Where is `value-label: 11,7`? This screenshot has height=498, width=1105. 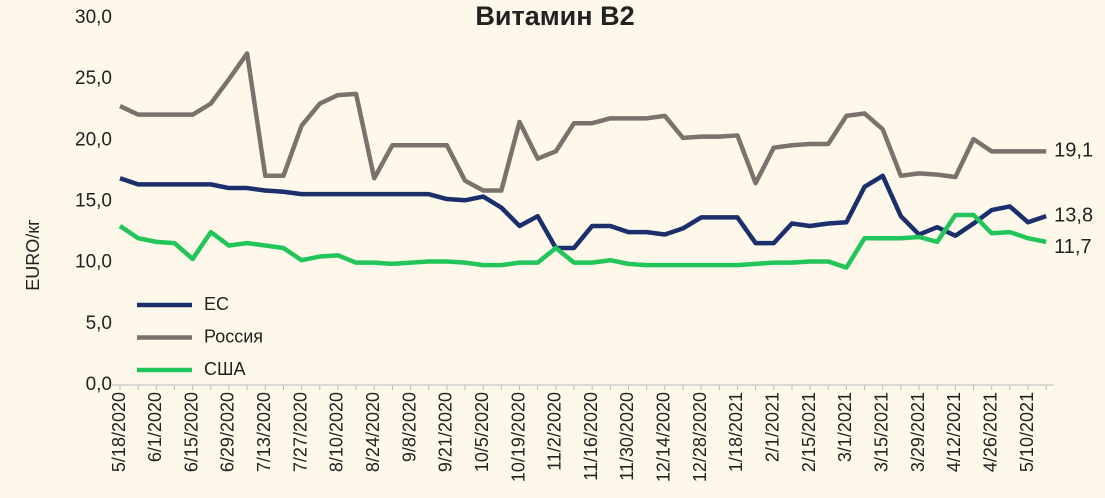 value-label: 11,7 is located at coordinates (1072, 247).